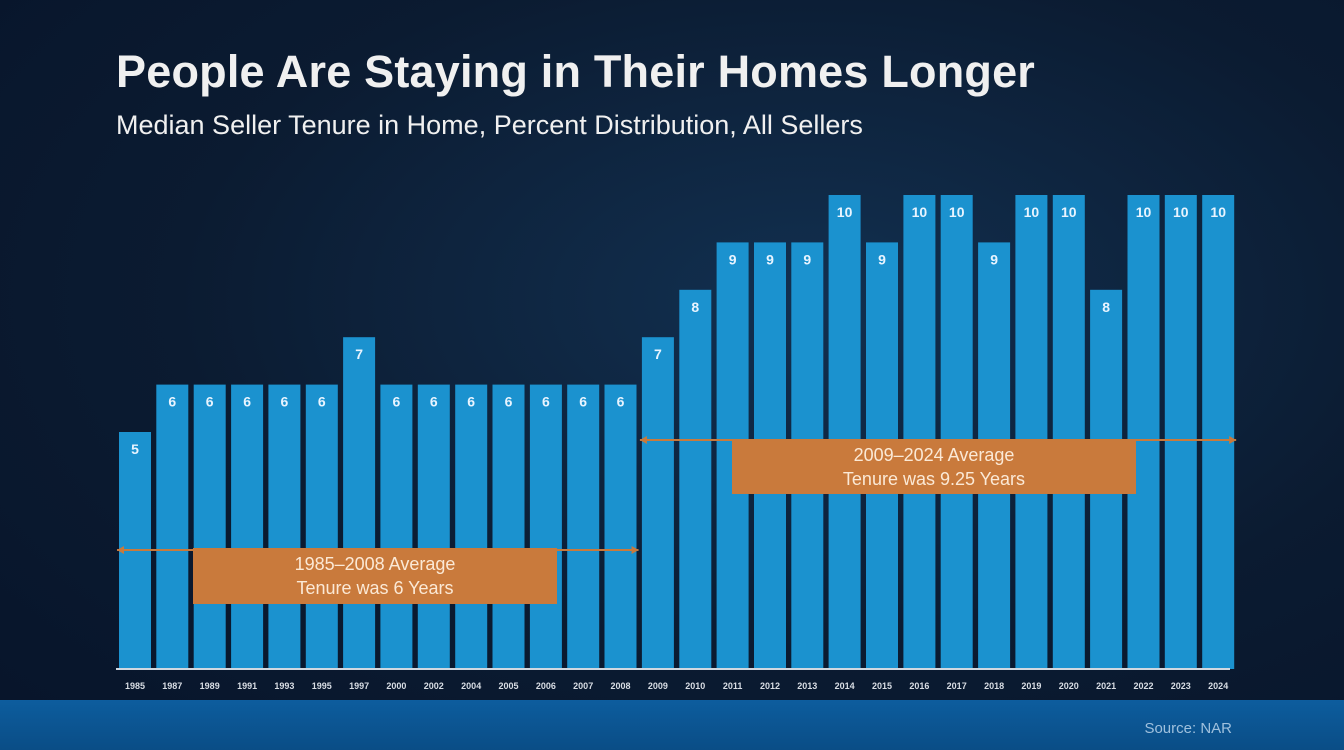  What do you see at coordinates (658, 686) in the screenshot?
I see `x-tick-label: 2009` at bounding box center [658, 686].